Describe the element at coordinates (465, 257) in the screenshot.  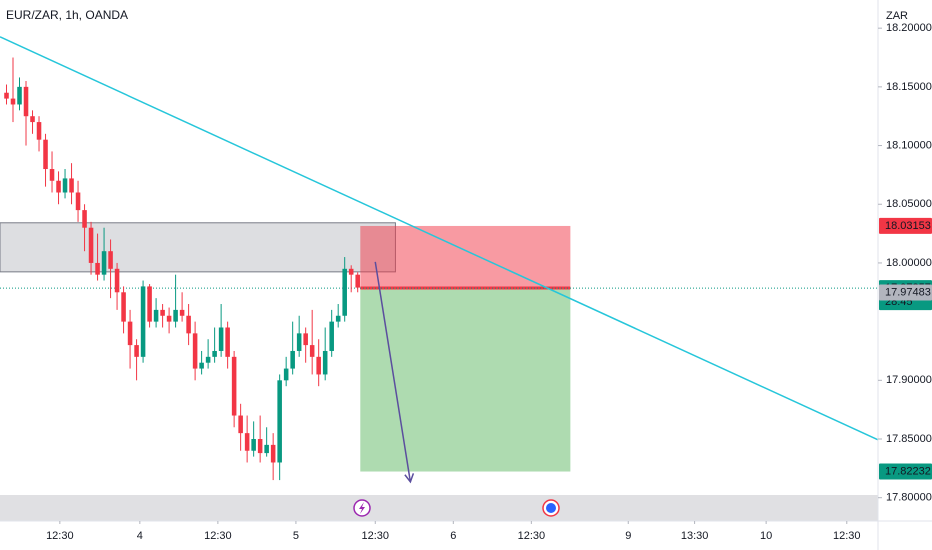
I see `stop-zone` at that location.